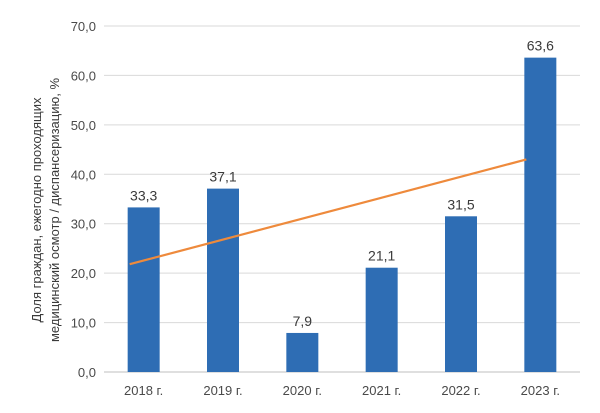  What do you see at coordinates (460, 390) in the screenshot?
I see `x-tick-label: 2022 г.` at bounding box center [460, 390].